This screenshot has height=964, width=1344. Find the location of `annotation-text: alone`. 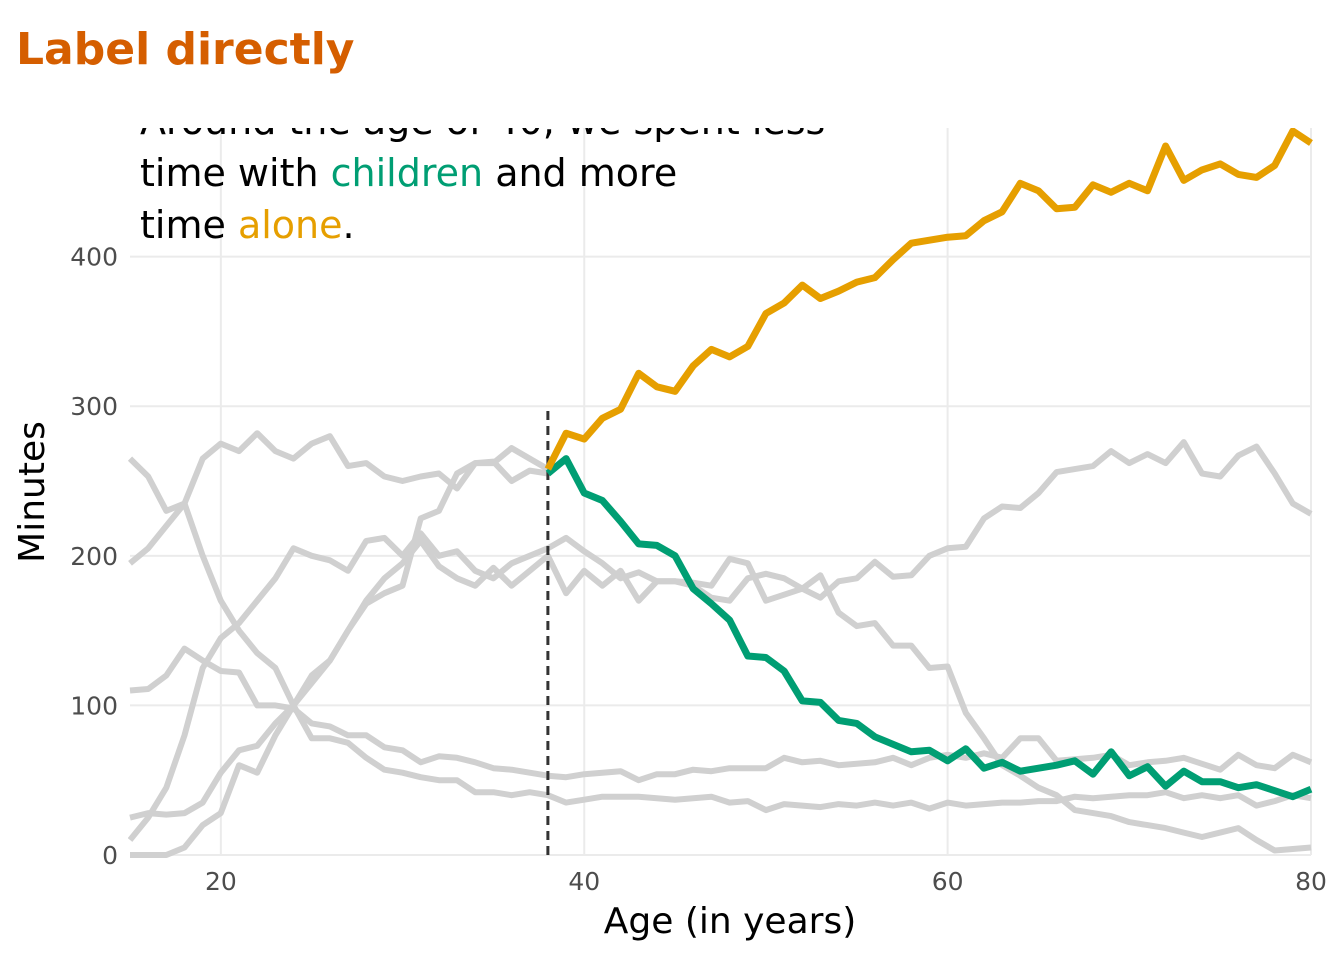

annotation-text: alone is located at coordinates (290, 225).